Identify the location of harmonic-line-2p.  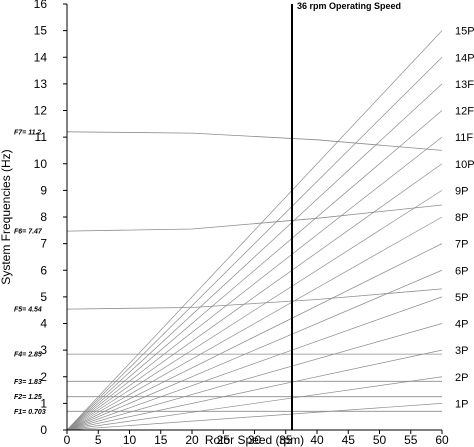
(254, 403).